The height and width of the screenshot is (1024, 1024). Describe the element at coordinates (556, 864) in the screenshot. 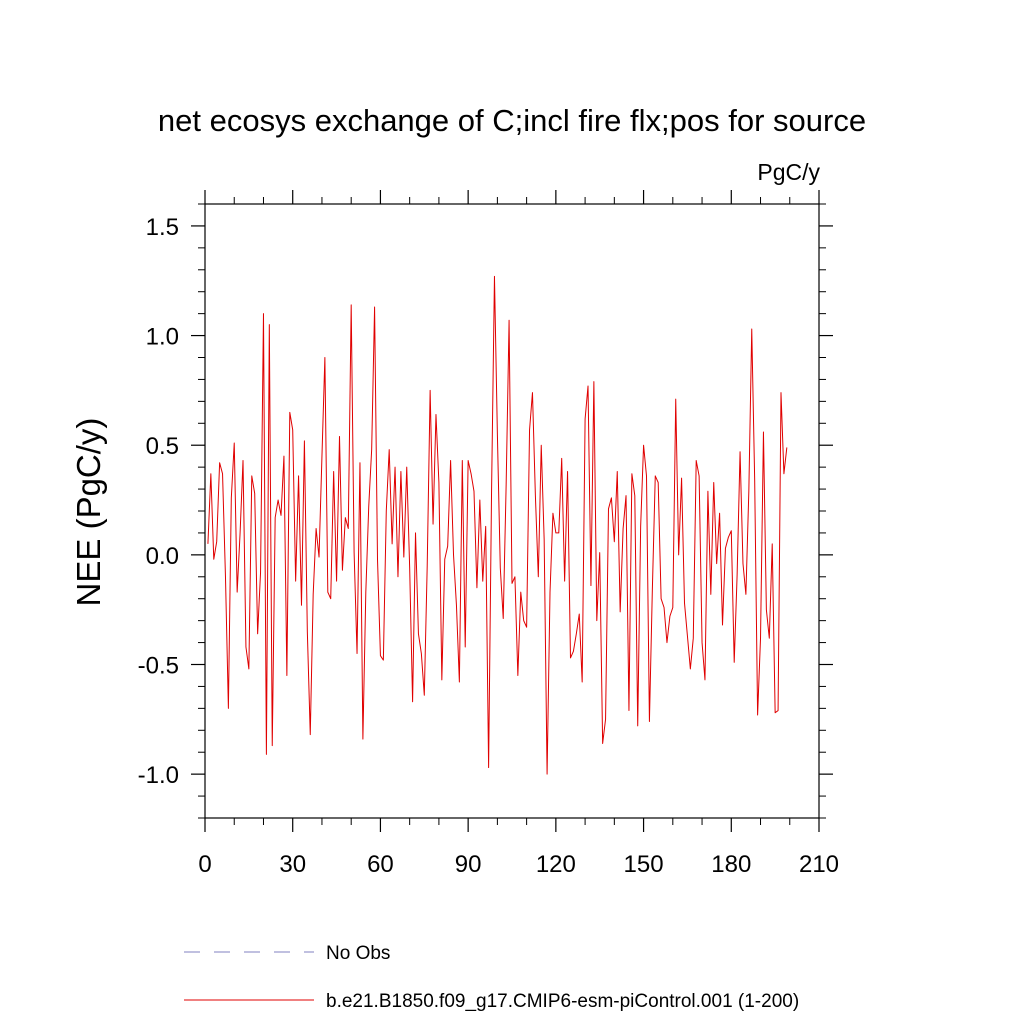

I see `x-tick-label: 120` at that location.